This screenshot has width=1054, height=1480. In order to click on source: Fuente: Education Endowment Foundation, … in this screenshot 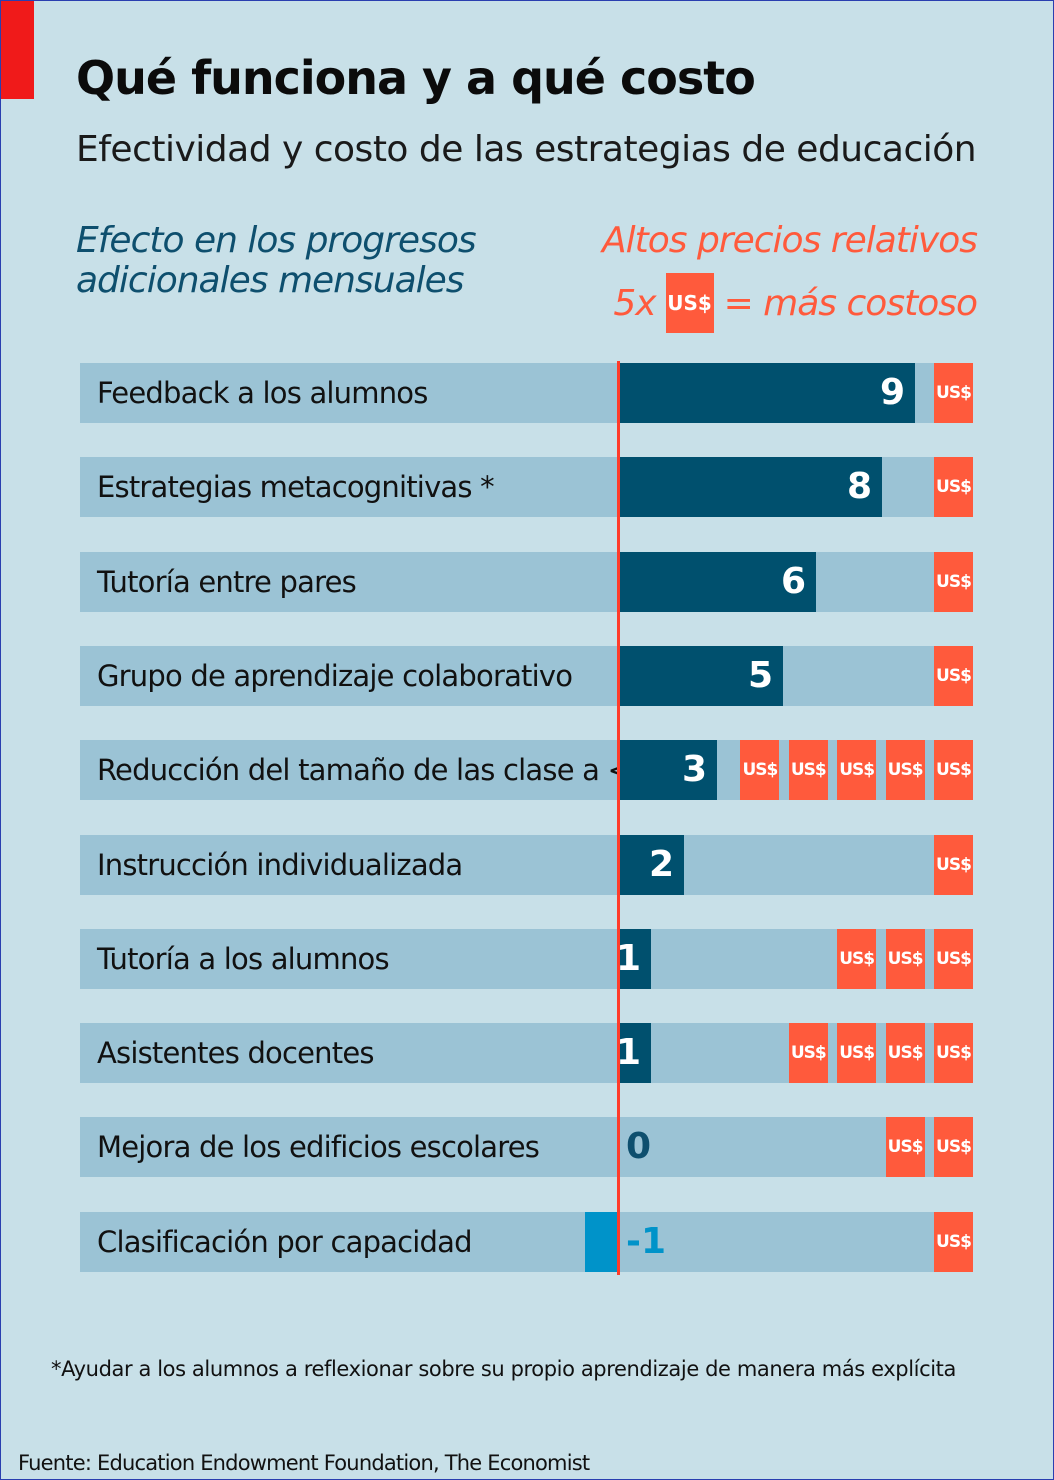, I will do `click(304, 1463)`.